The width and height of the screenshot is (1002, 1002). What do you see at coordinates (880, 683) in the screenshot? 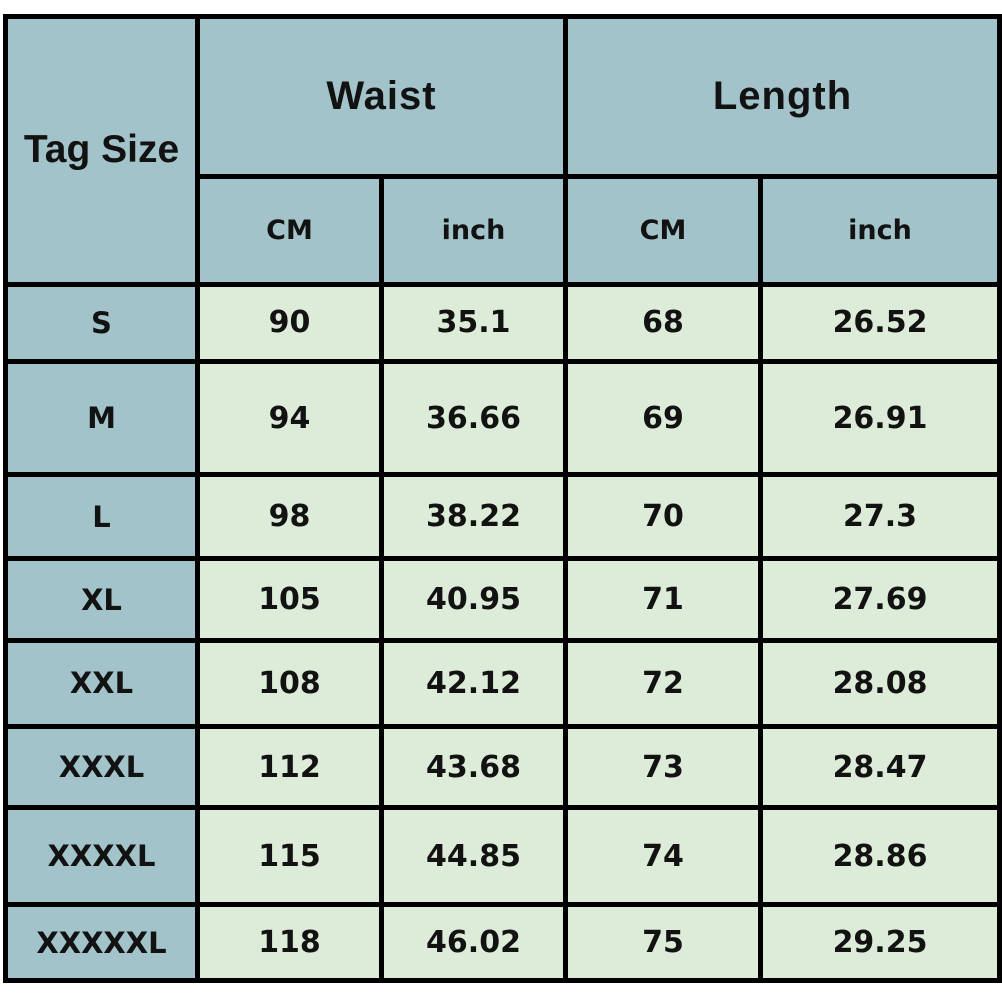
I see `length-inch-value: 28.08` at bounding box center [880, 683].